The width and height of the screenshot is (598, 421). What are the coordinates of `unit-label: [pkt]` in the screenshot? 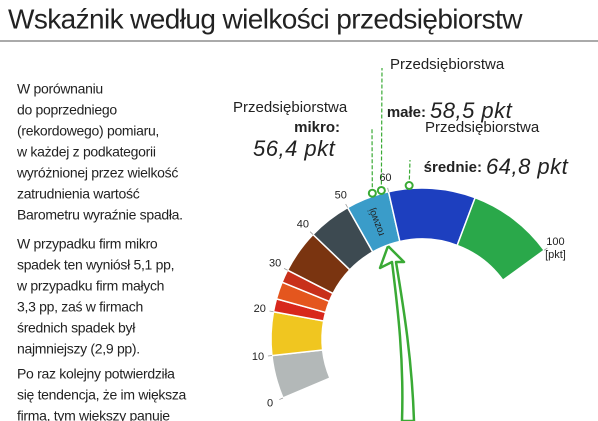 It's located at (555, 255).